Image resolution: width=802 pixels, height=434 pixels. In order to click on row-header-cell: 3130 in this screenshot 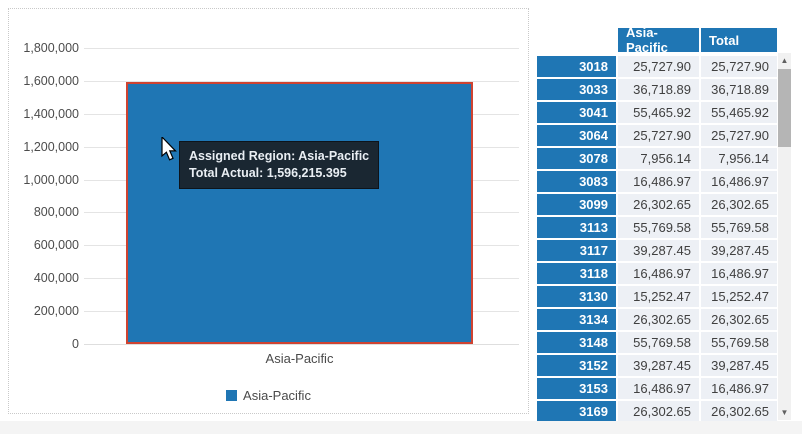, I will do `click(576, 296)`.